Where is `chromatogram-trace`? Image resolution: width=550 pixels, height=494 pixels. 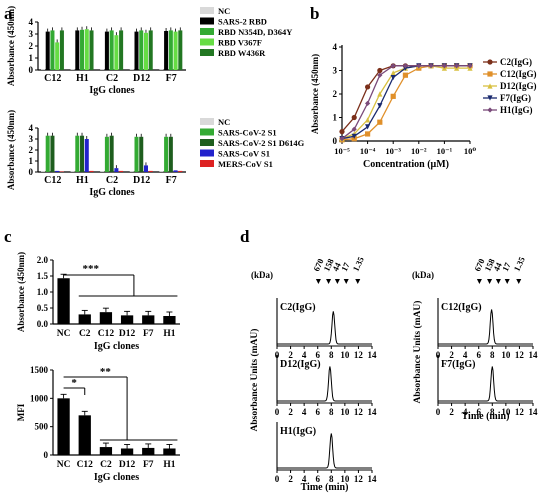
chromatogram-trace is located at coordinates (485, 327).